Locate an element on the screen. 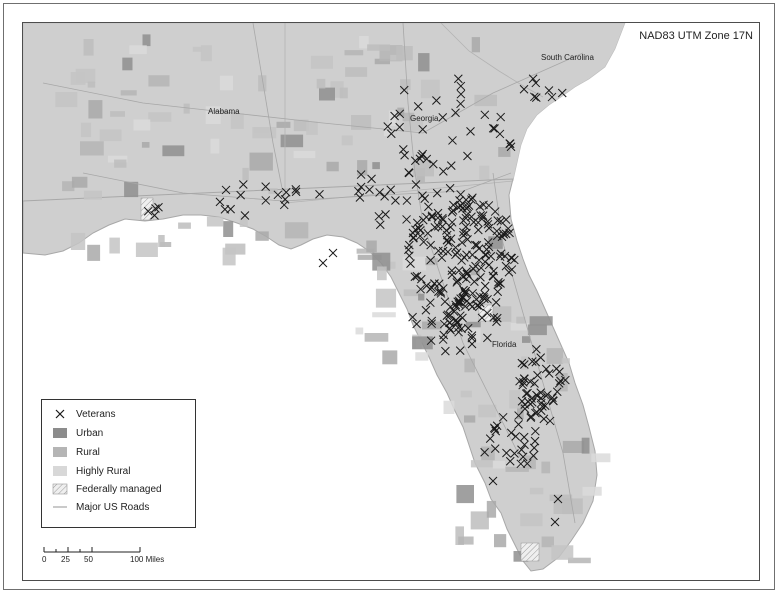  legend-item-veterans: Veterans is located at coordinates (83, 414).